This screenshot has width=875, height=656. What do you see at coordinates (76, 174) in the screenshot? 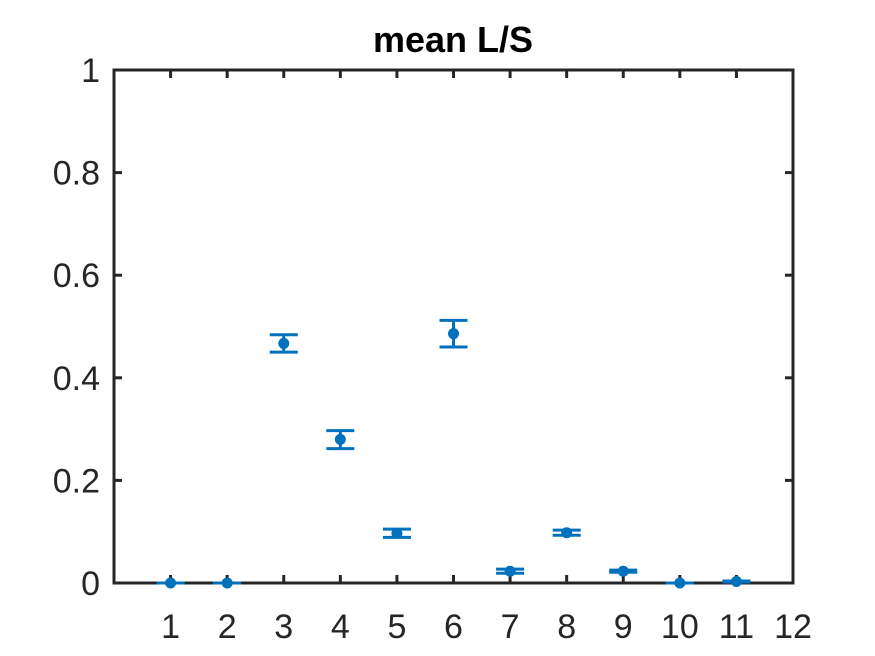
I see `y-tick-label: 0.8` at bounding box center [76, 174].